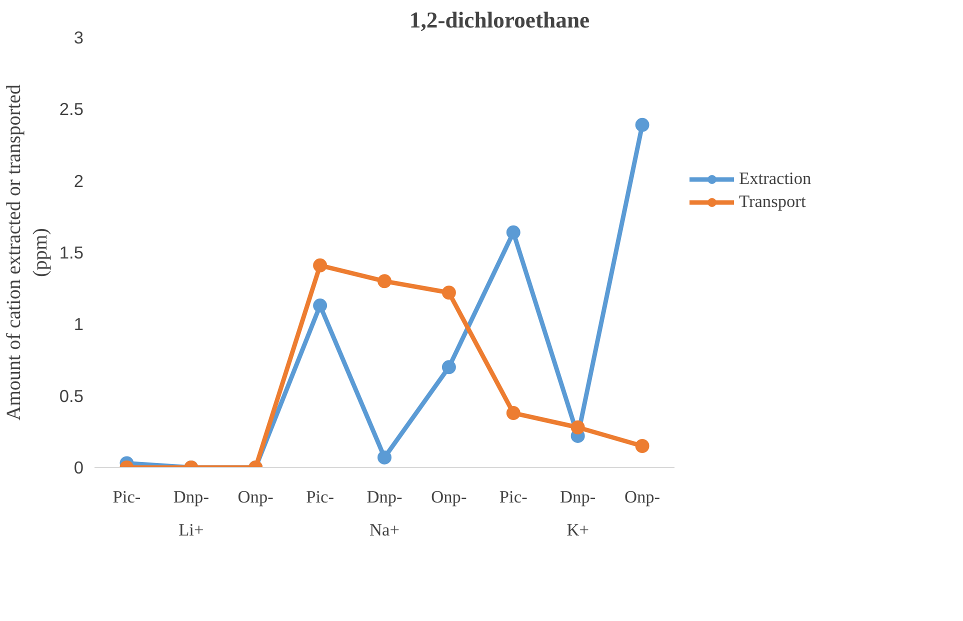 The image size is (963, 621). What do you see at coordinates (79, 468) in the screenshot?
I see `y-tick-label: 0` at bounding box center [79, 468].